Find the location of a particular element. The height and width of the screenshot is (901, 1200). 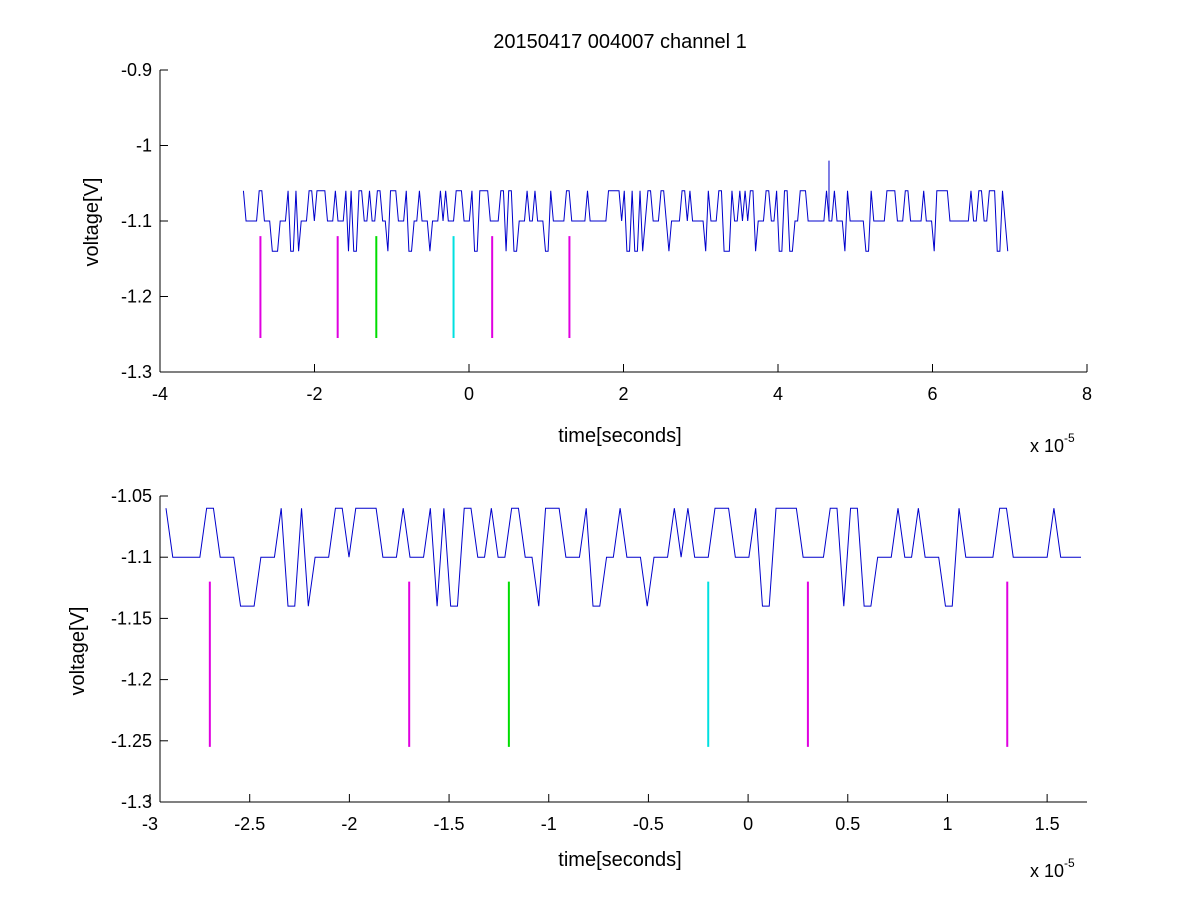

bottom-x-exponent-label: x 10-5 is located at coordinates (1052, 868).